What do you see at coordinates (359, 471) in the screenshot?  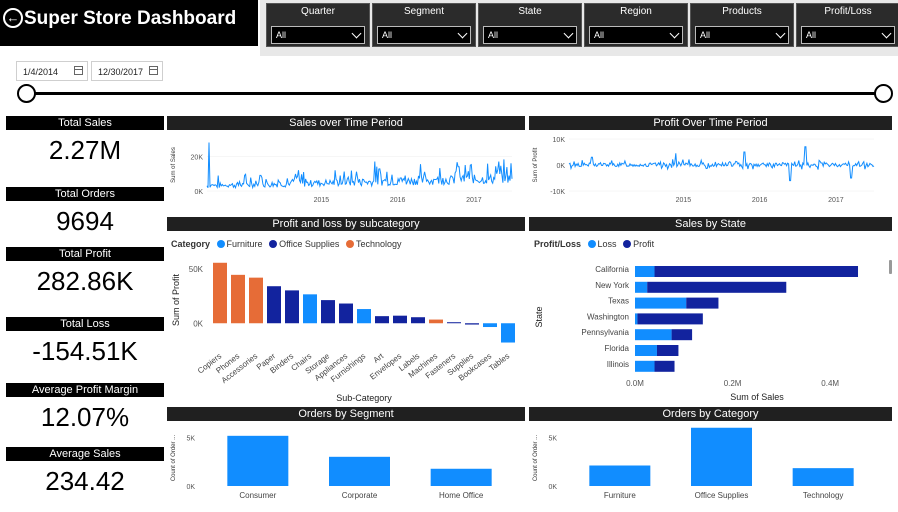 I see `bar-corporate` at bounding box center [359, 471].